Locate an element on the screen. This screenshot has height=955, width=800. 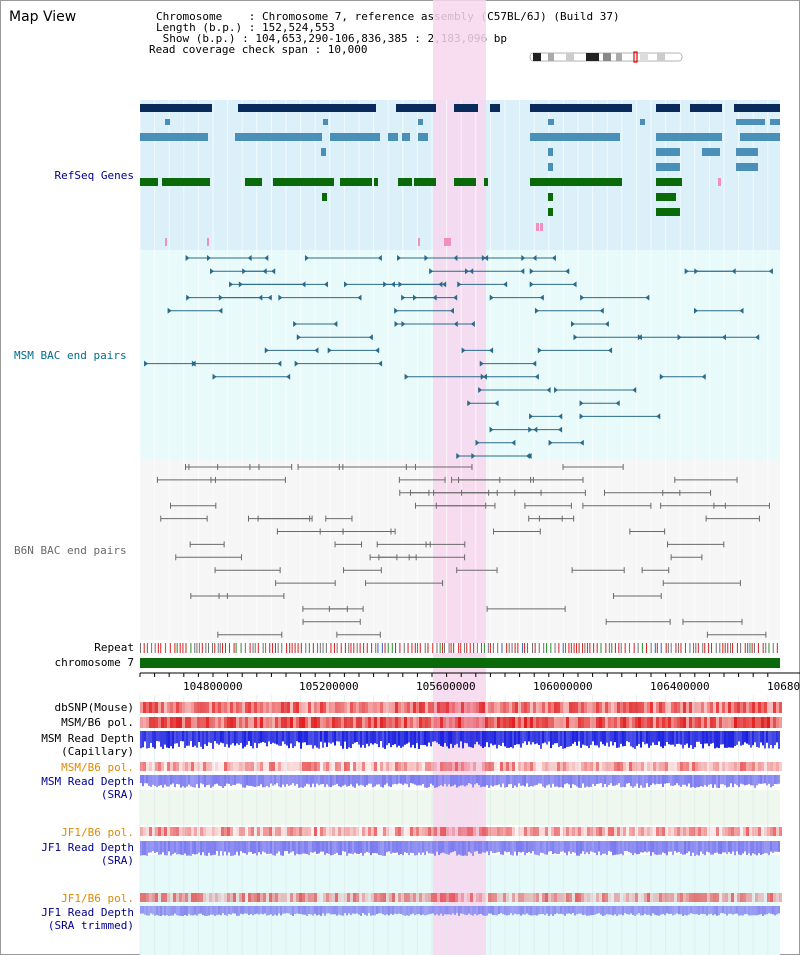
track-label-msm-bac: MSM BAC end pairs is located at coordinates (70, 355).